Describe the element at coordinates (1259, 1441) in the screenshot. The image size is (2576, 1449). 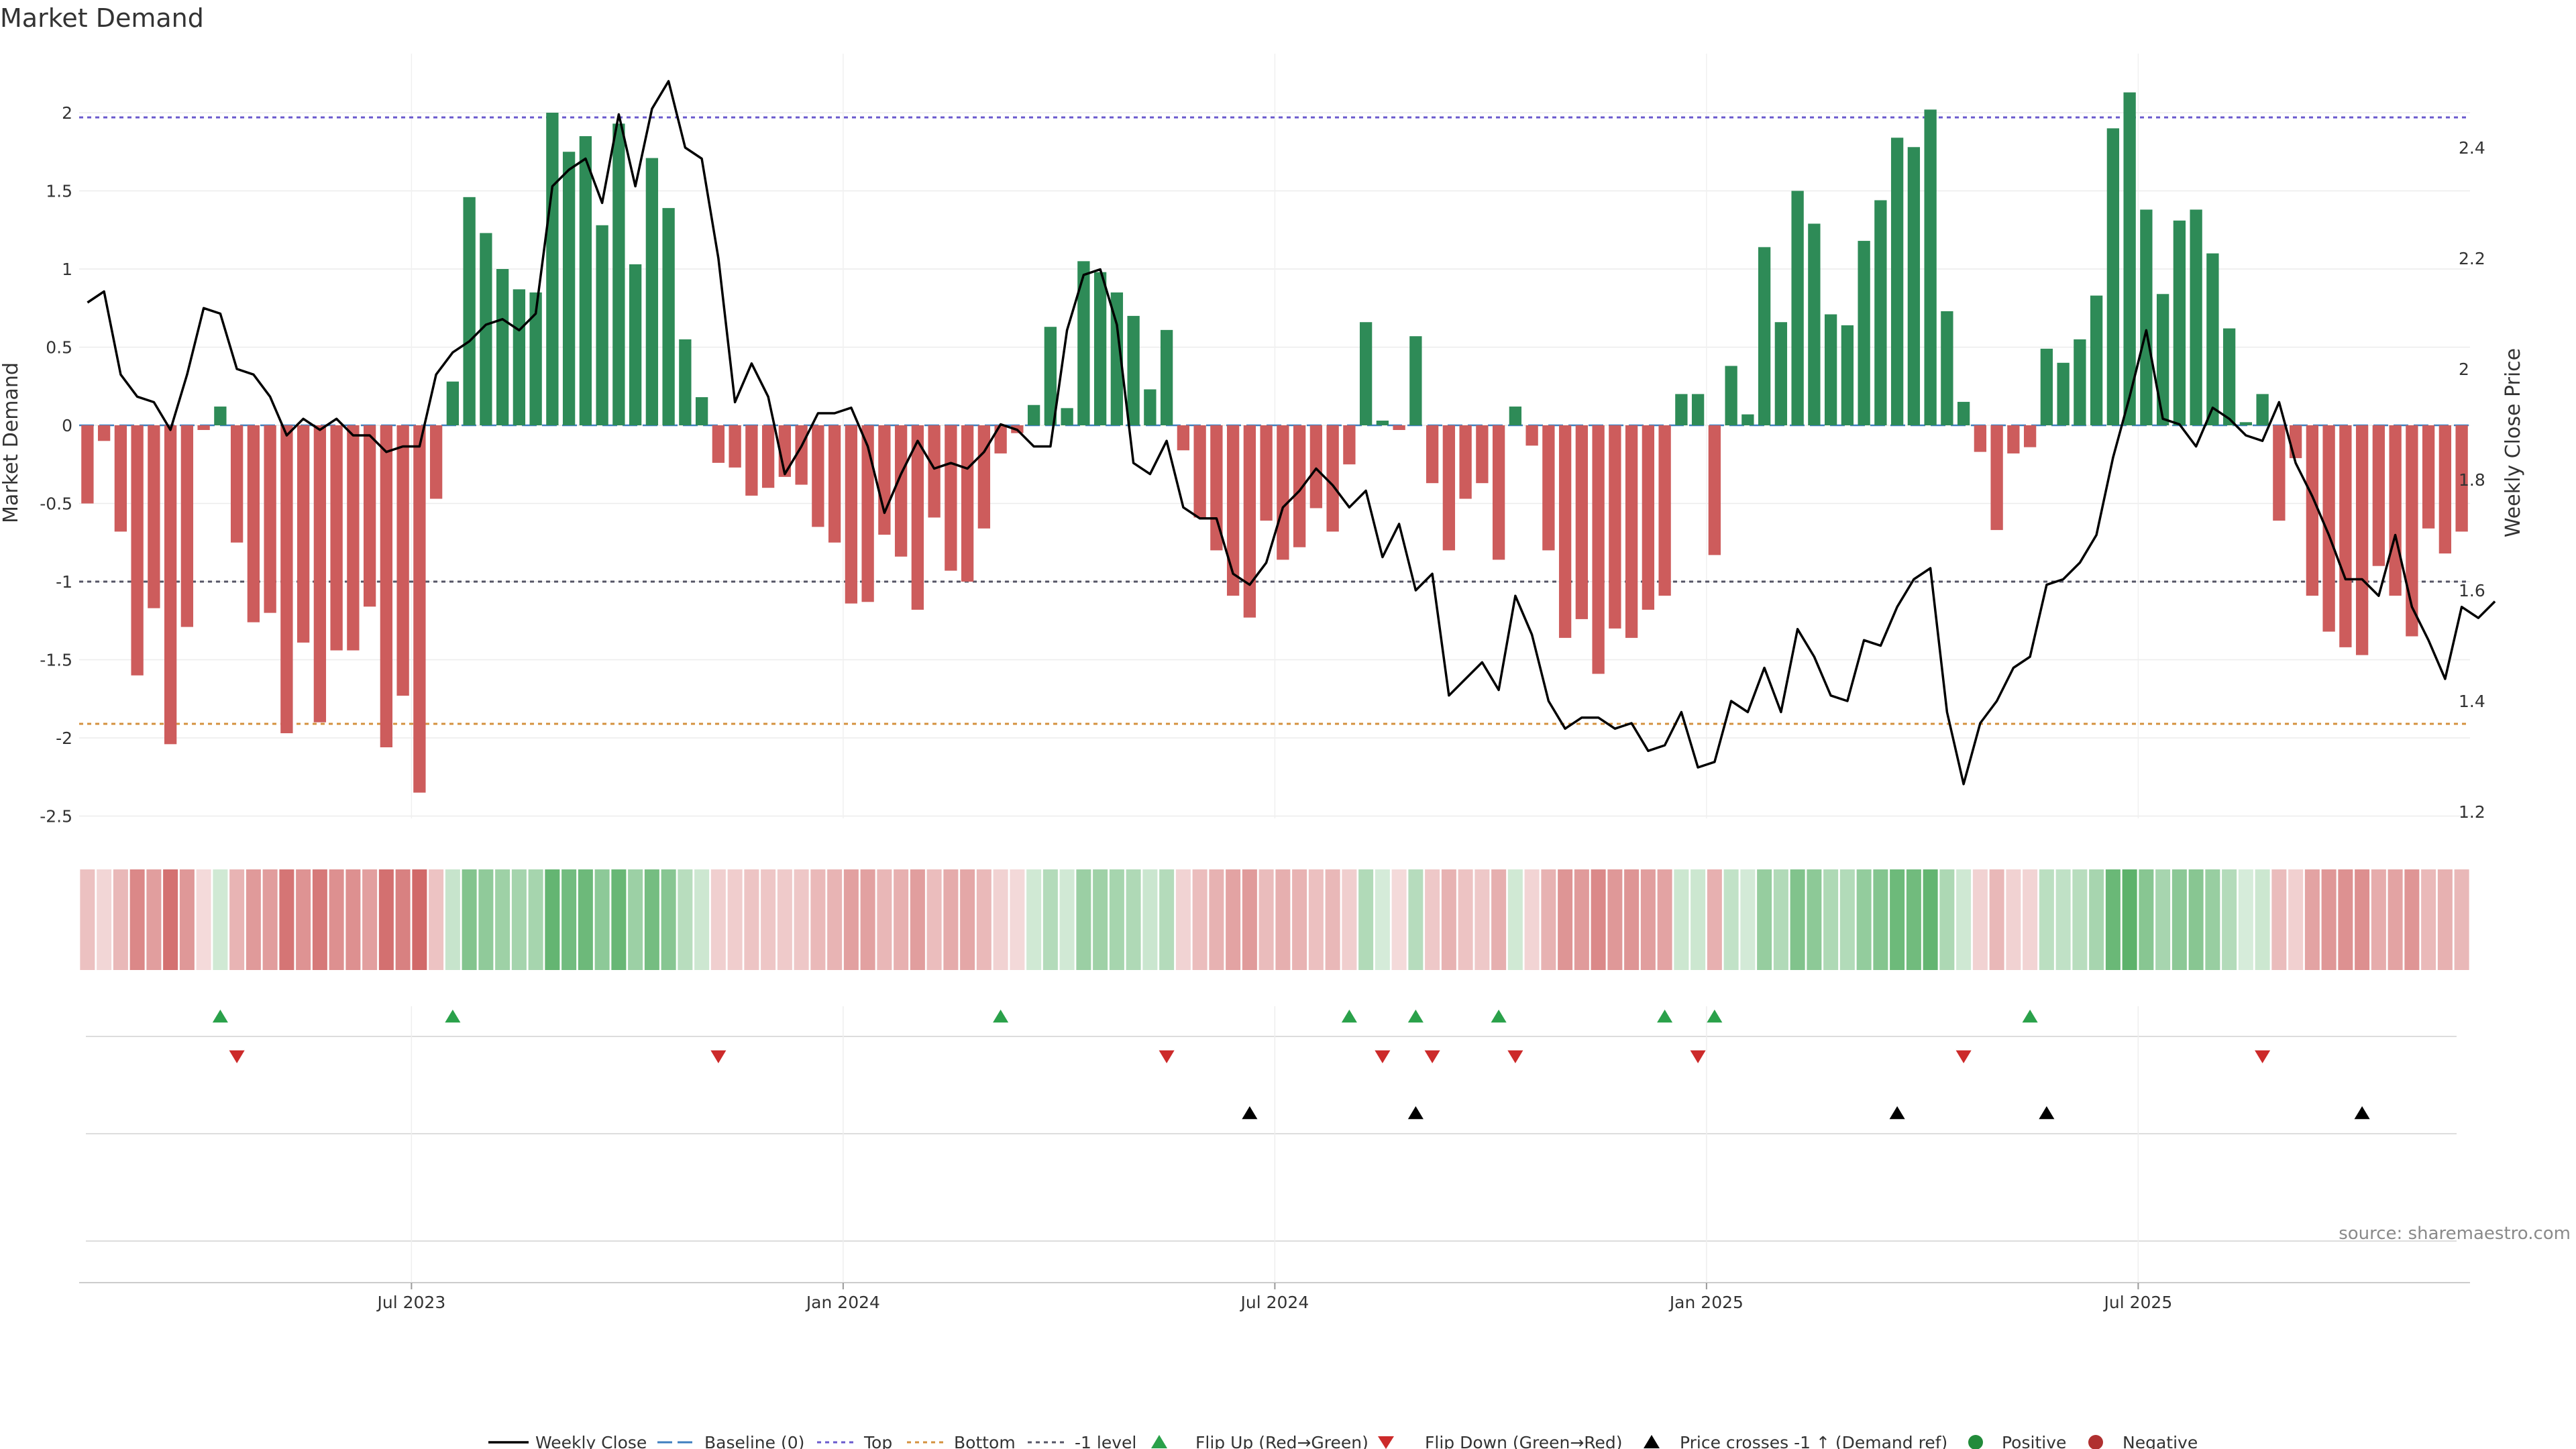
I see `legend-flip-up: Flip Up (Red→Green)` at that location.